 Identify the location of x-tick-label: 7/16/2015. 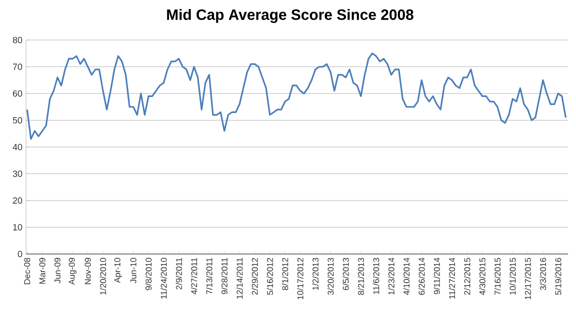
(497, 276).